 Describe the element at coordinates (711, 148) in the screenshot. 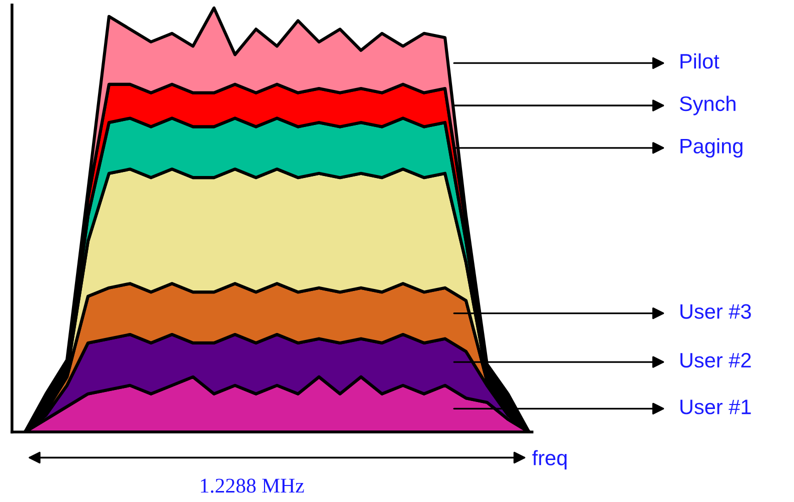

I see `text: Paging` at that location.